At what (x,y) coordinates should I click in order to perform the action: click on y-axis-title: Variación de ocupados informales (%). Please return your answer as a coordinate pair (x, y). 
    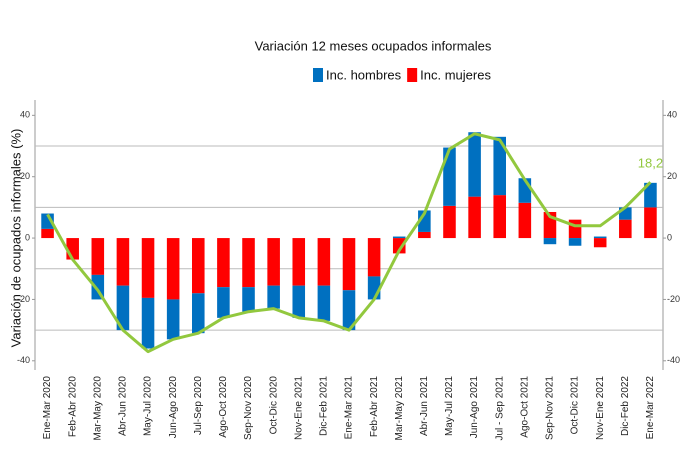
    Looking at the image, I should click on (15, 238).